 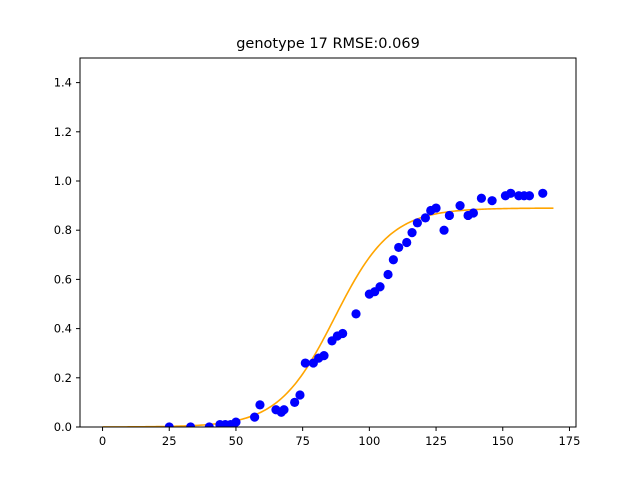 I want to click on y-tick-label: 0.4, so click(x=63, y=329).